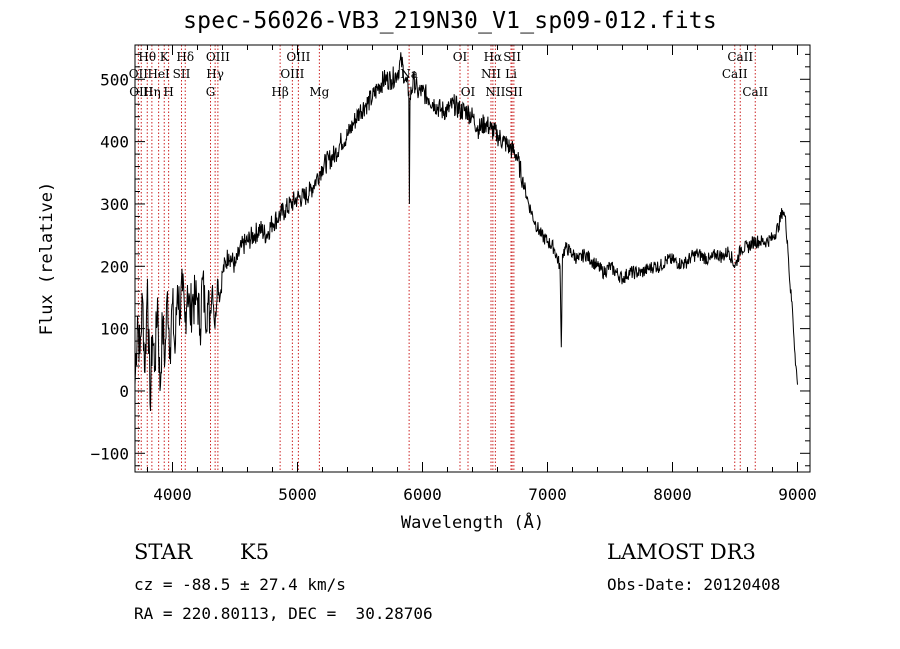  I want to click on y-tick-label-6: 500, so click(114, 79).